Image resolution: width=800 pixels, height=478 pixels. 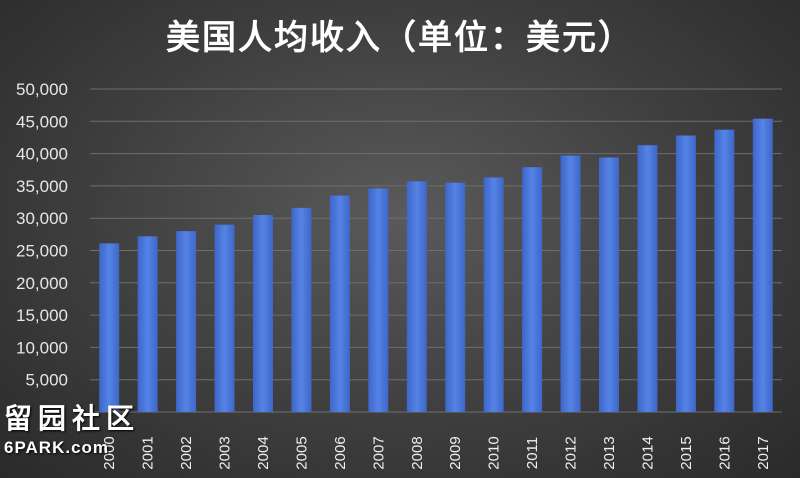 I want to click on bar-2014, so click(x=647, y=278).